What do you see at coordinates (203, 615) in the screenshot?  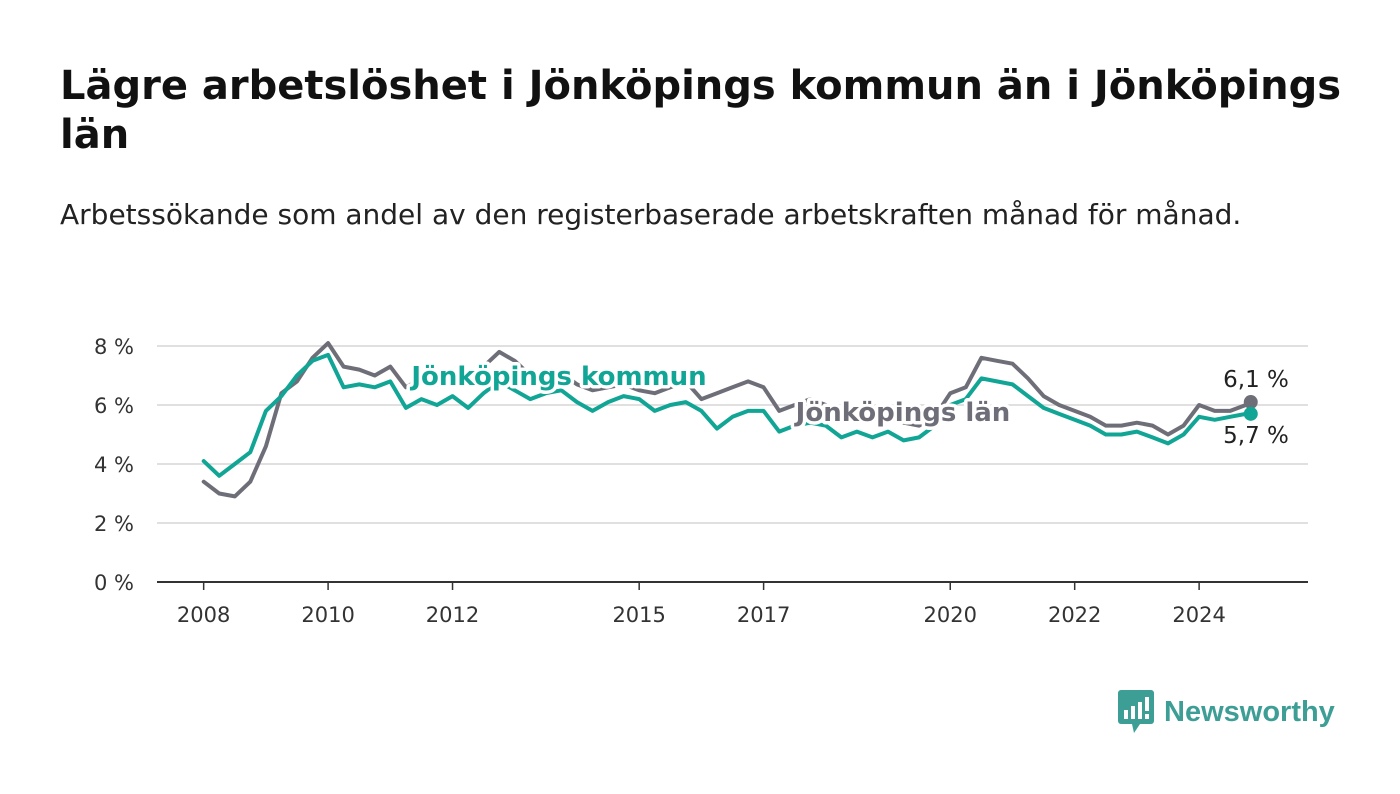 I see `x-tick-label: 2008` at bounding box center [203, 615].